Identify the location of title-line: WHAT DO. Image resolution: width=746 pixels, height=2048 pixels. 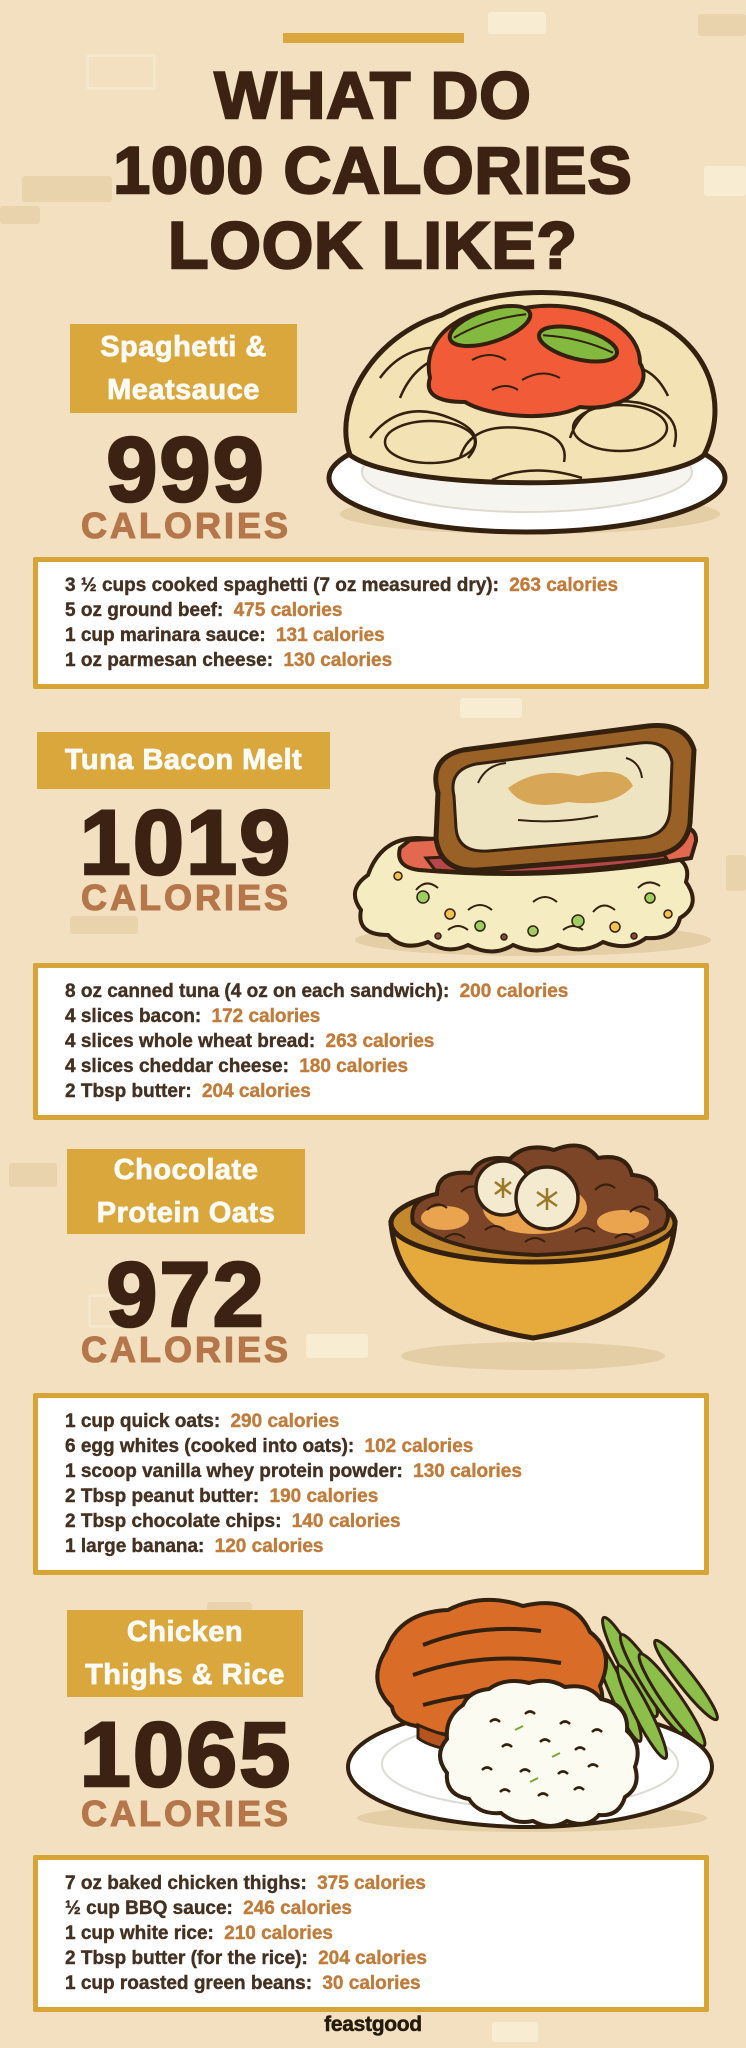
(372, 95).